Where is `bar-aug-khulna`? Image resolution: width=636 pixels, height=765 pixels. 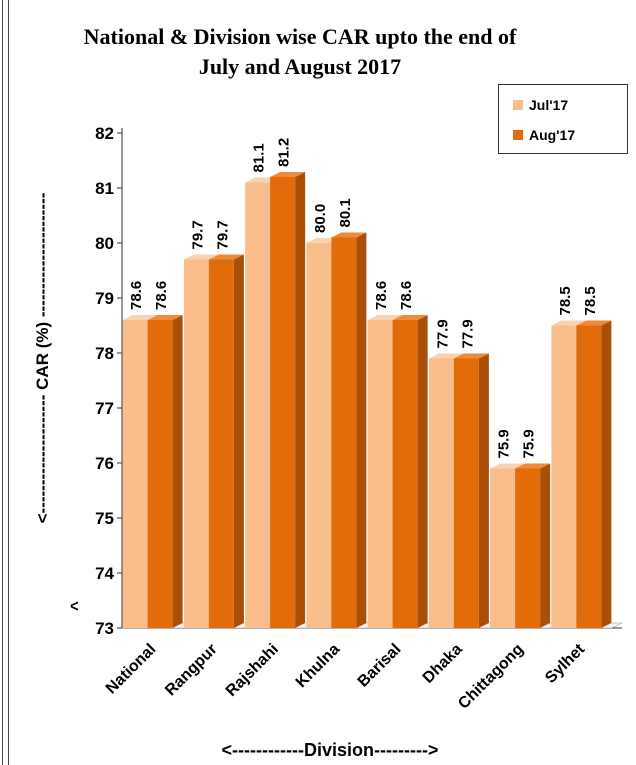 bar-aug-khulna is located at coordinates (344, 432).